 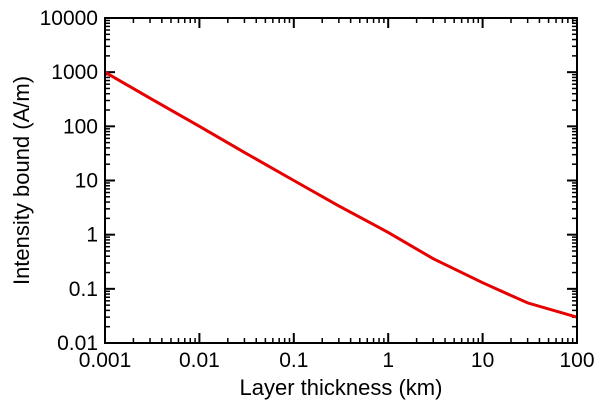 I want to click on x-tick-label: 0.01, so click(x=199, y=360).